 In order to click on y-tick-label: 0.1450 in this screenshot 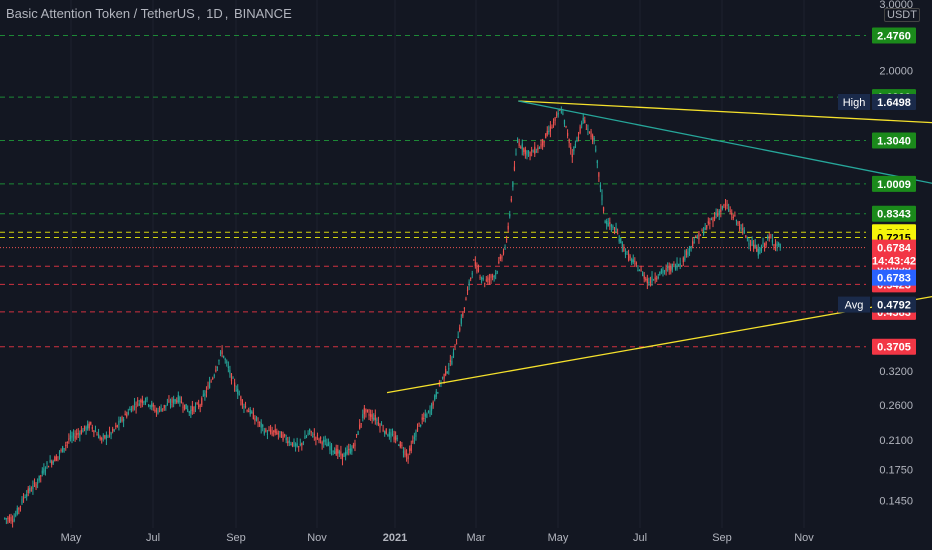, I will do `click(896, 501)`.